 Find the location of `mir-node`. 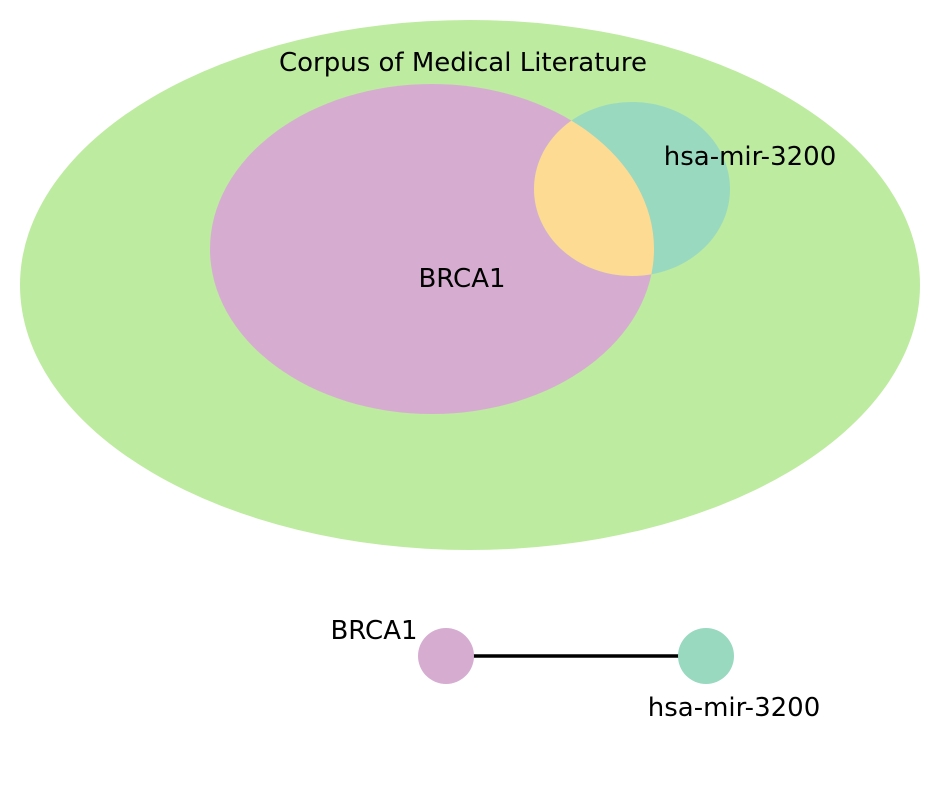

mir-node is located at coordinates (706, 656).